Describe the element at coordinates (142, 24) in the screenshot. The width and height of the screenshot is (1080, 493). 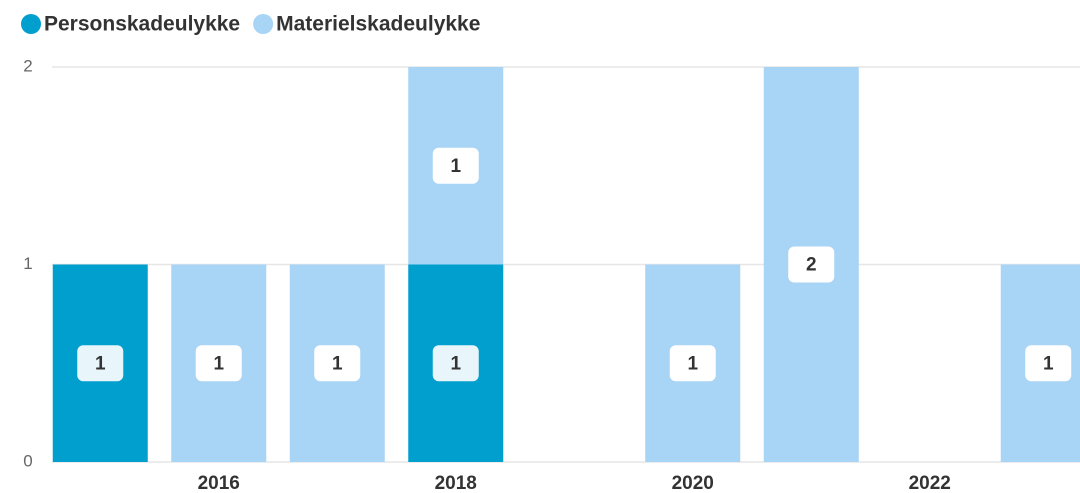
I see `legend-label: Personskadeulykke` at that location.